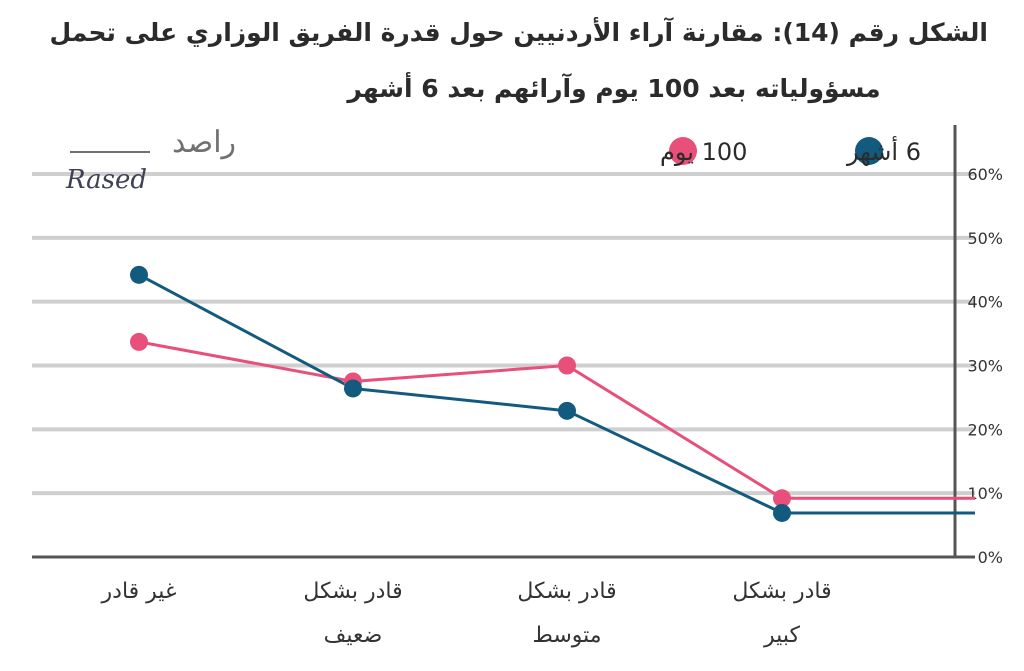  What do you see at coordinates (150, 160) in the screenshot?
I see `rased-logo: راصد Rased` at bounding box center [150, 160].